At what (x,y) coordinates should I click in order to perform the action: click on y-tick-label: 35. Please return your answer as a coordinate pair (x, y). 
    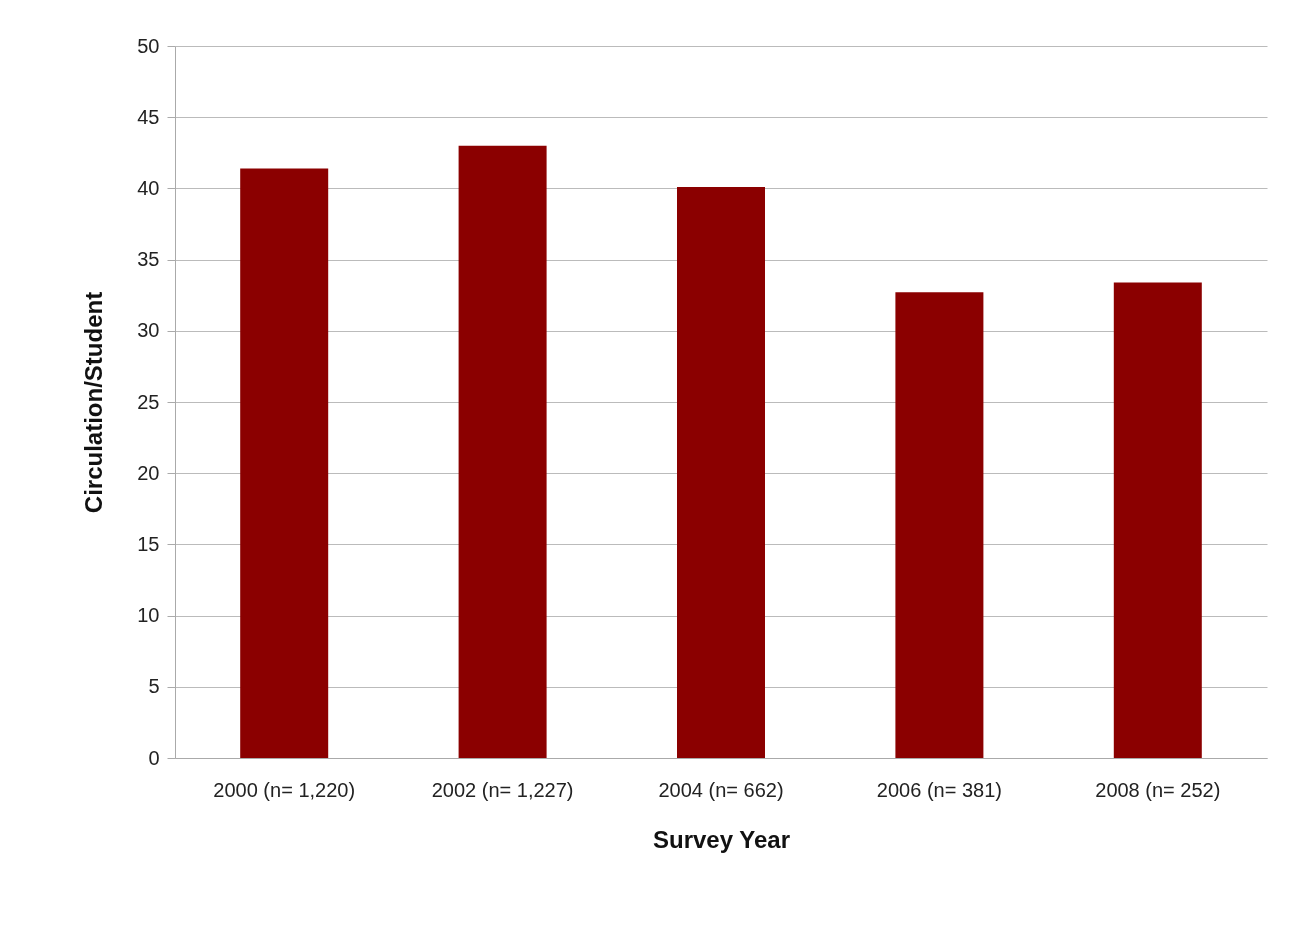
    Looking at the image, I should click on (148, 259).